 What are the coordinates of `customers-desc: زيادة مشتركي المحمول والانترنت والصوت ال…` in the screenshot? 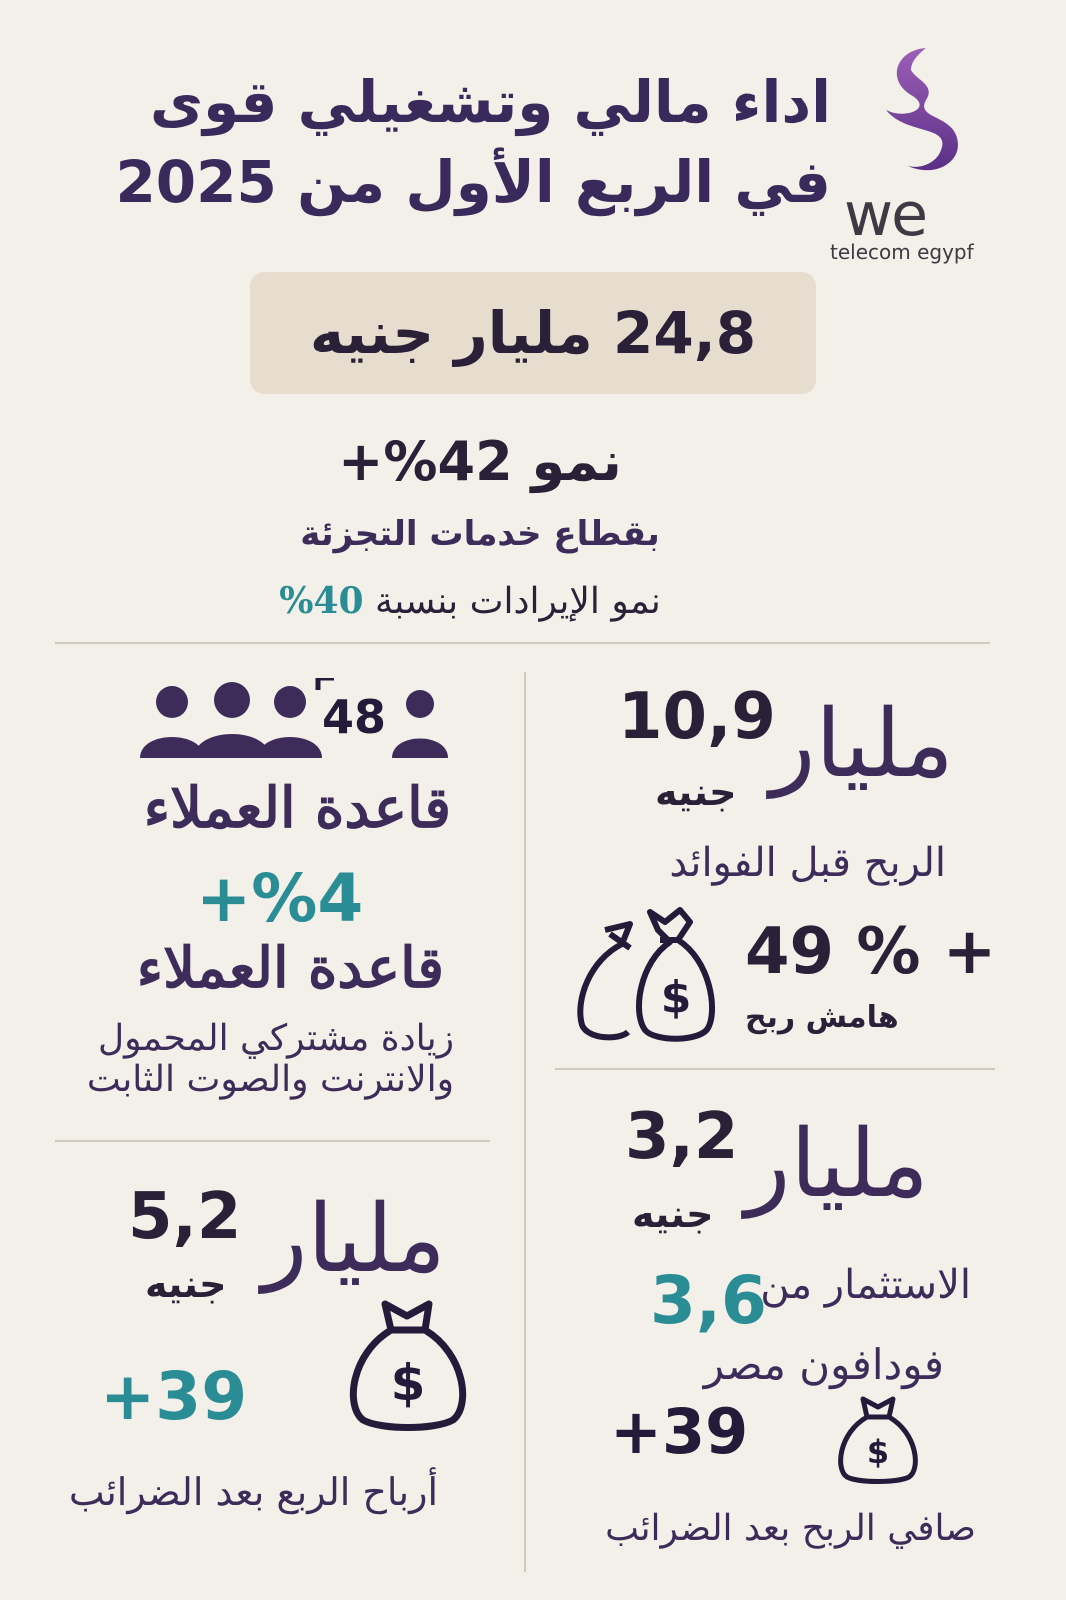 It's located at (270, 1059).